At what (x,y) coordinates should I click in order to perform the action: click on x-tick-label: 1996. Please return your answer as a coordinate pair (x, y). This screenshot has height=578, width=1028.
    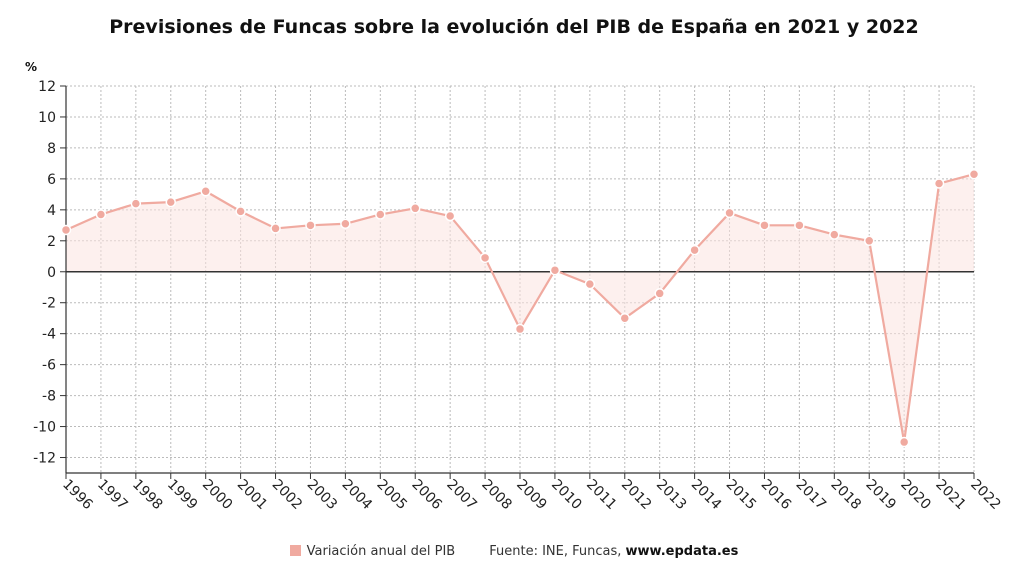
    Looking at the image, I should click on (77, 495).